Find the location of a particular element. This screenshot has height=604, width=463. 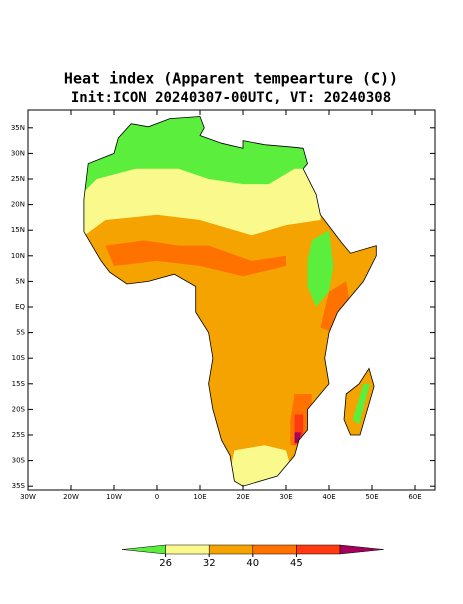

lat-label: 30N is located at coordinates (18, 153).